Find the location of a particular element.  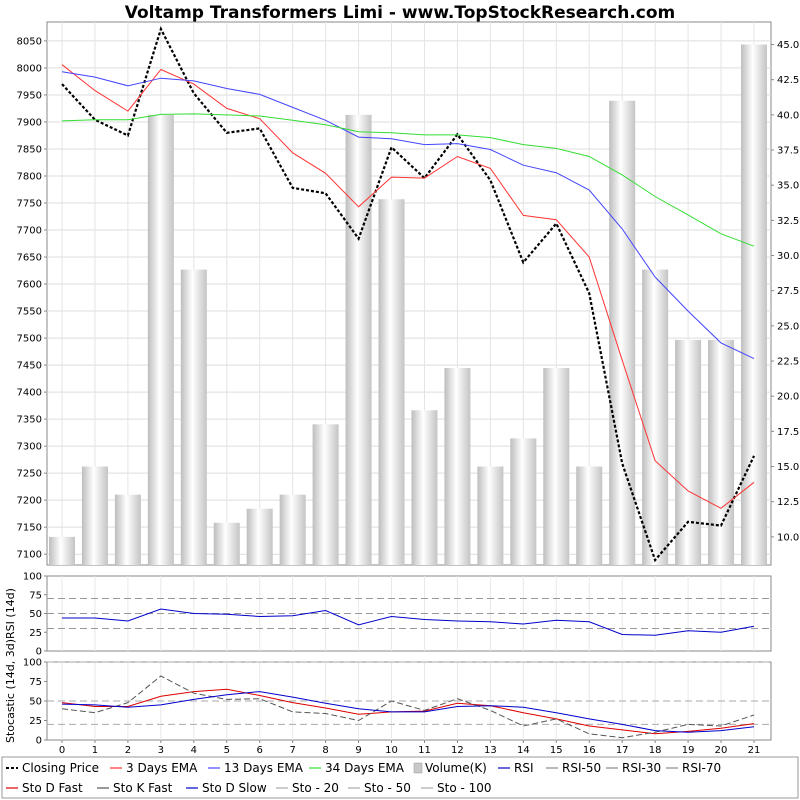

price-tick-label: 7250 is located at coordinates (29, 474).